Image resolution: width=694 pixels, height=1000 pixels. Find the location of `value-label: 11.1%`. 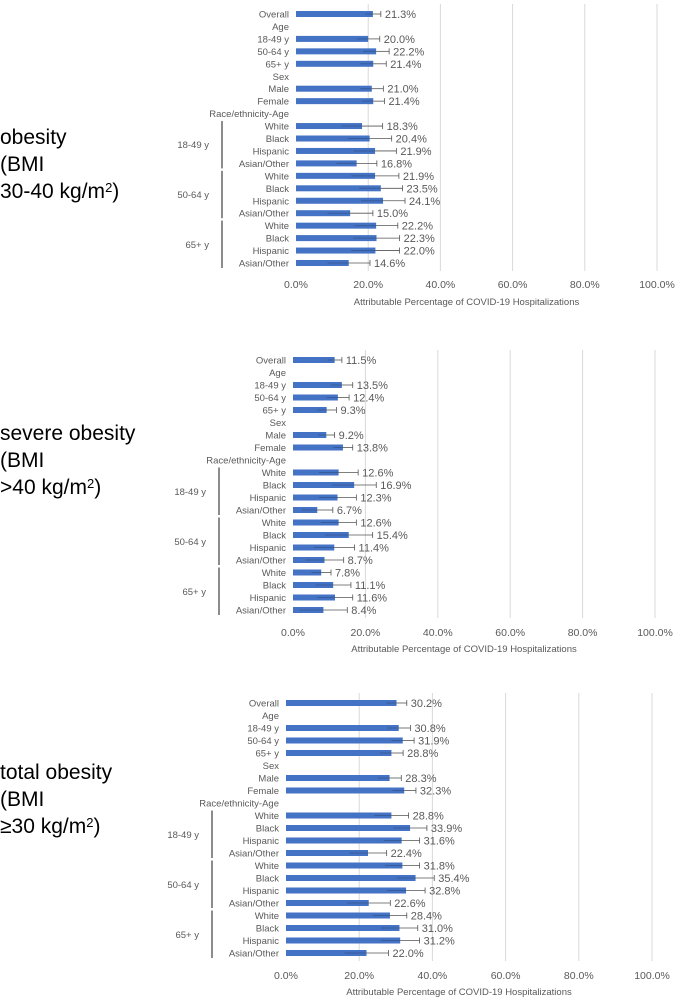

value-label: 11.1% is located at coordinates (370, 586).